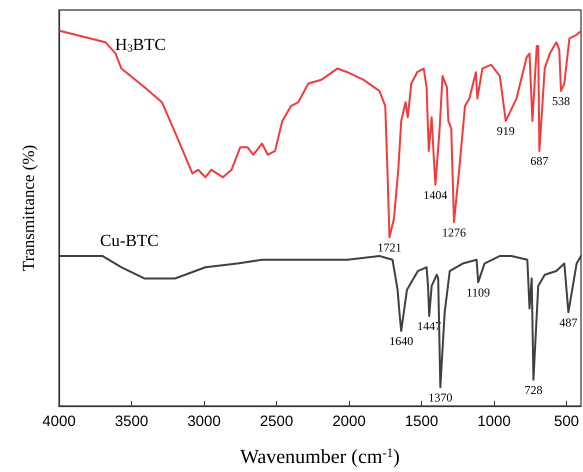  What do you see at coordinates (440, 397) in the screenshot?
I see `annotation: 1370` at bounding box center [440, 397].